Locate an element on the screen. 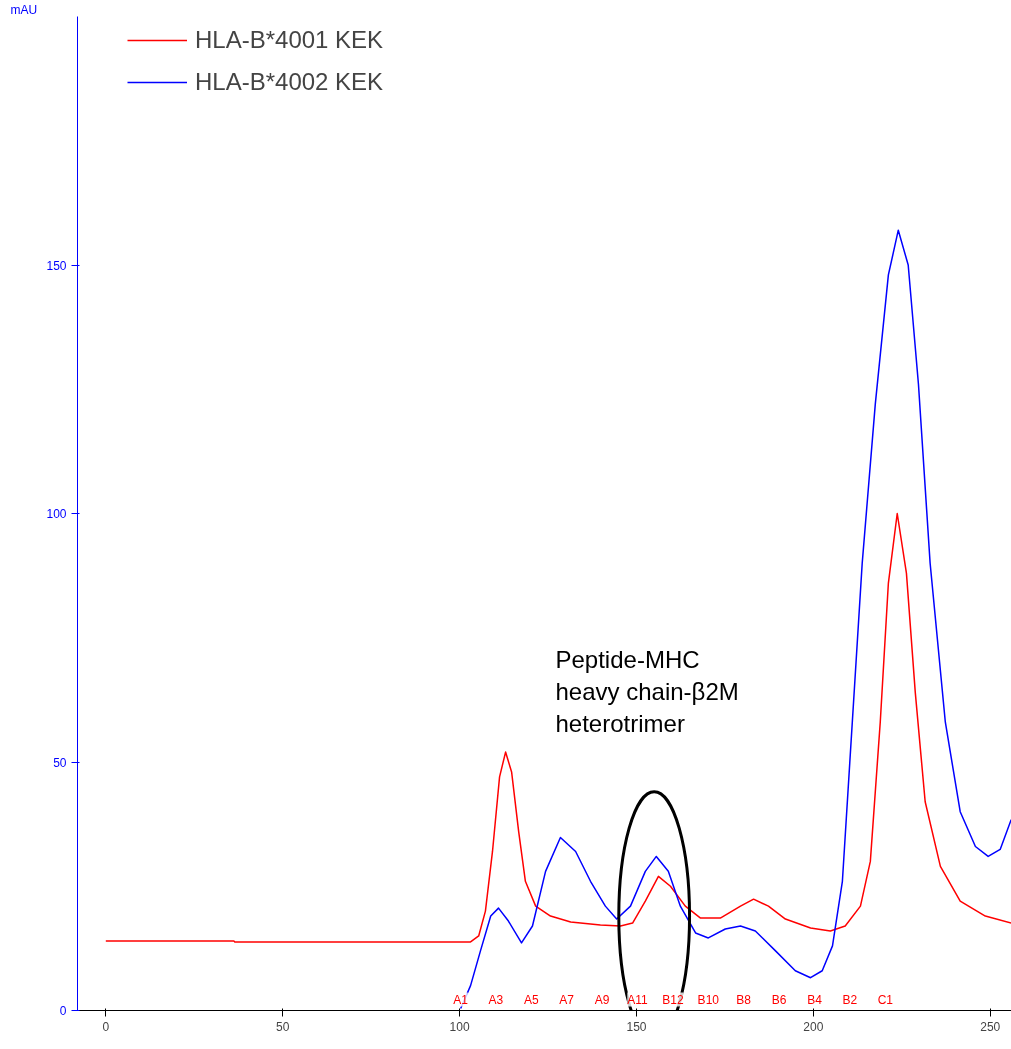 The width and height of the screenshot is (1011, 1049). y-tick-label: 100 is located at coordinates (56, 514).